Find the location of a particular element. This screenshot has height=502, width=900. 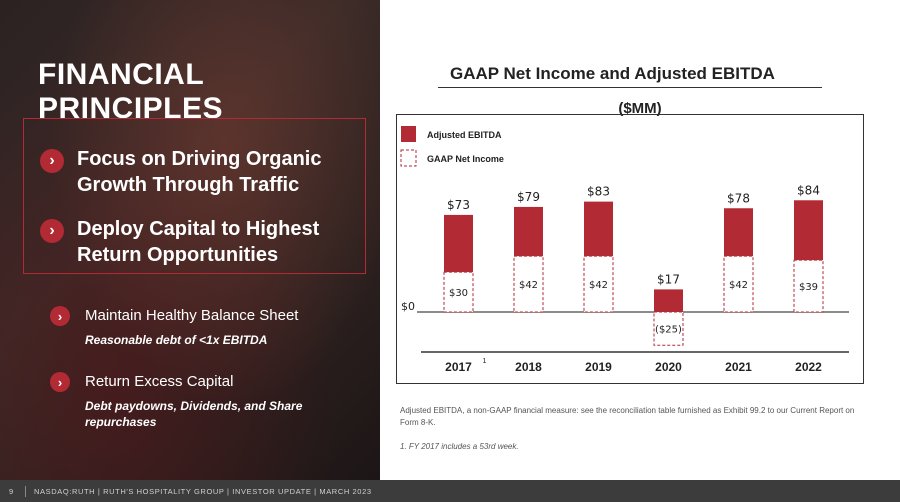

data-label-gaap-net-income: ($25) is located at coordinates (668, 330).